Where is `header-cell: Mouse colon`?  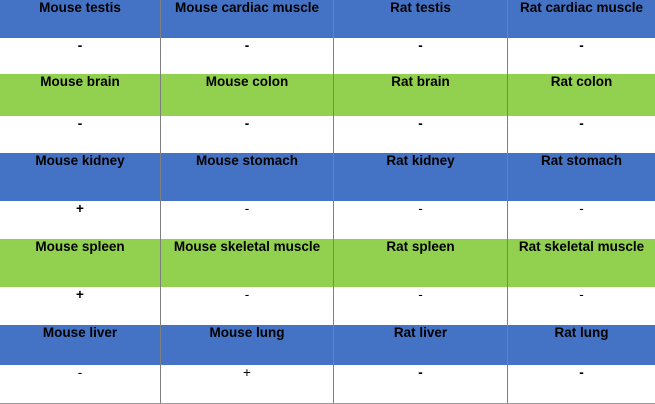
header-cell: Mouse colon is located at coordinates (247, 95).